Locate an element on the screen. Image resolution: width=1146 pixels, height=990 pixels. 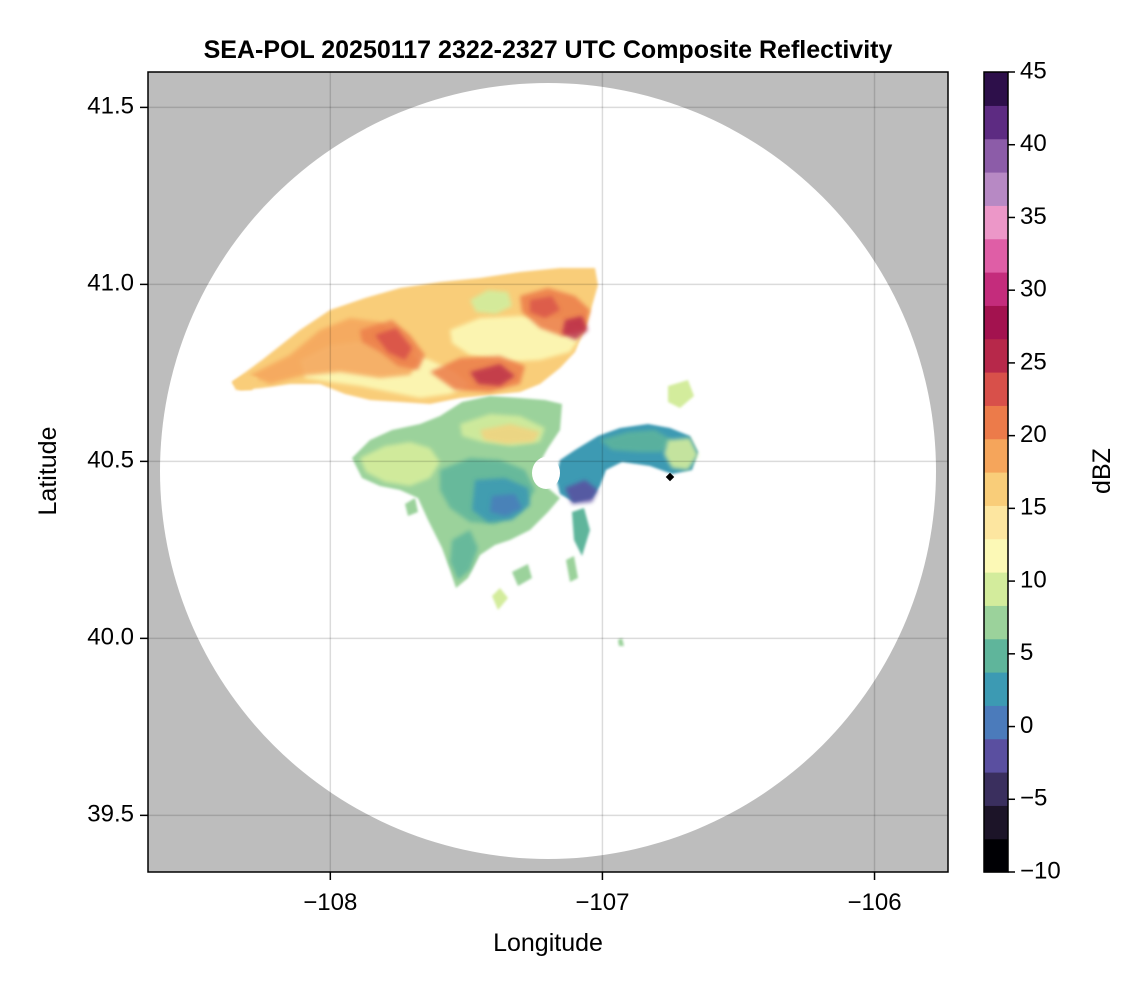
colorbar-tick-label: −10 is located at coordinates (1040, 870).